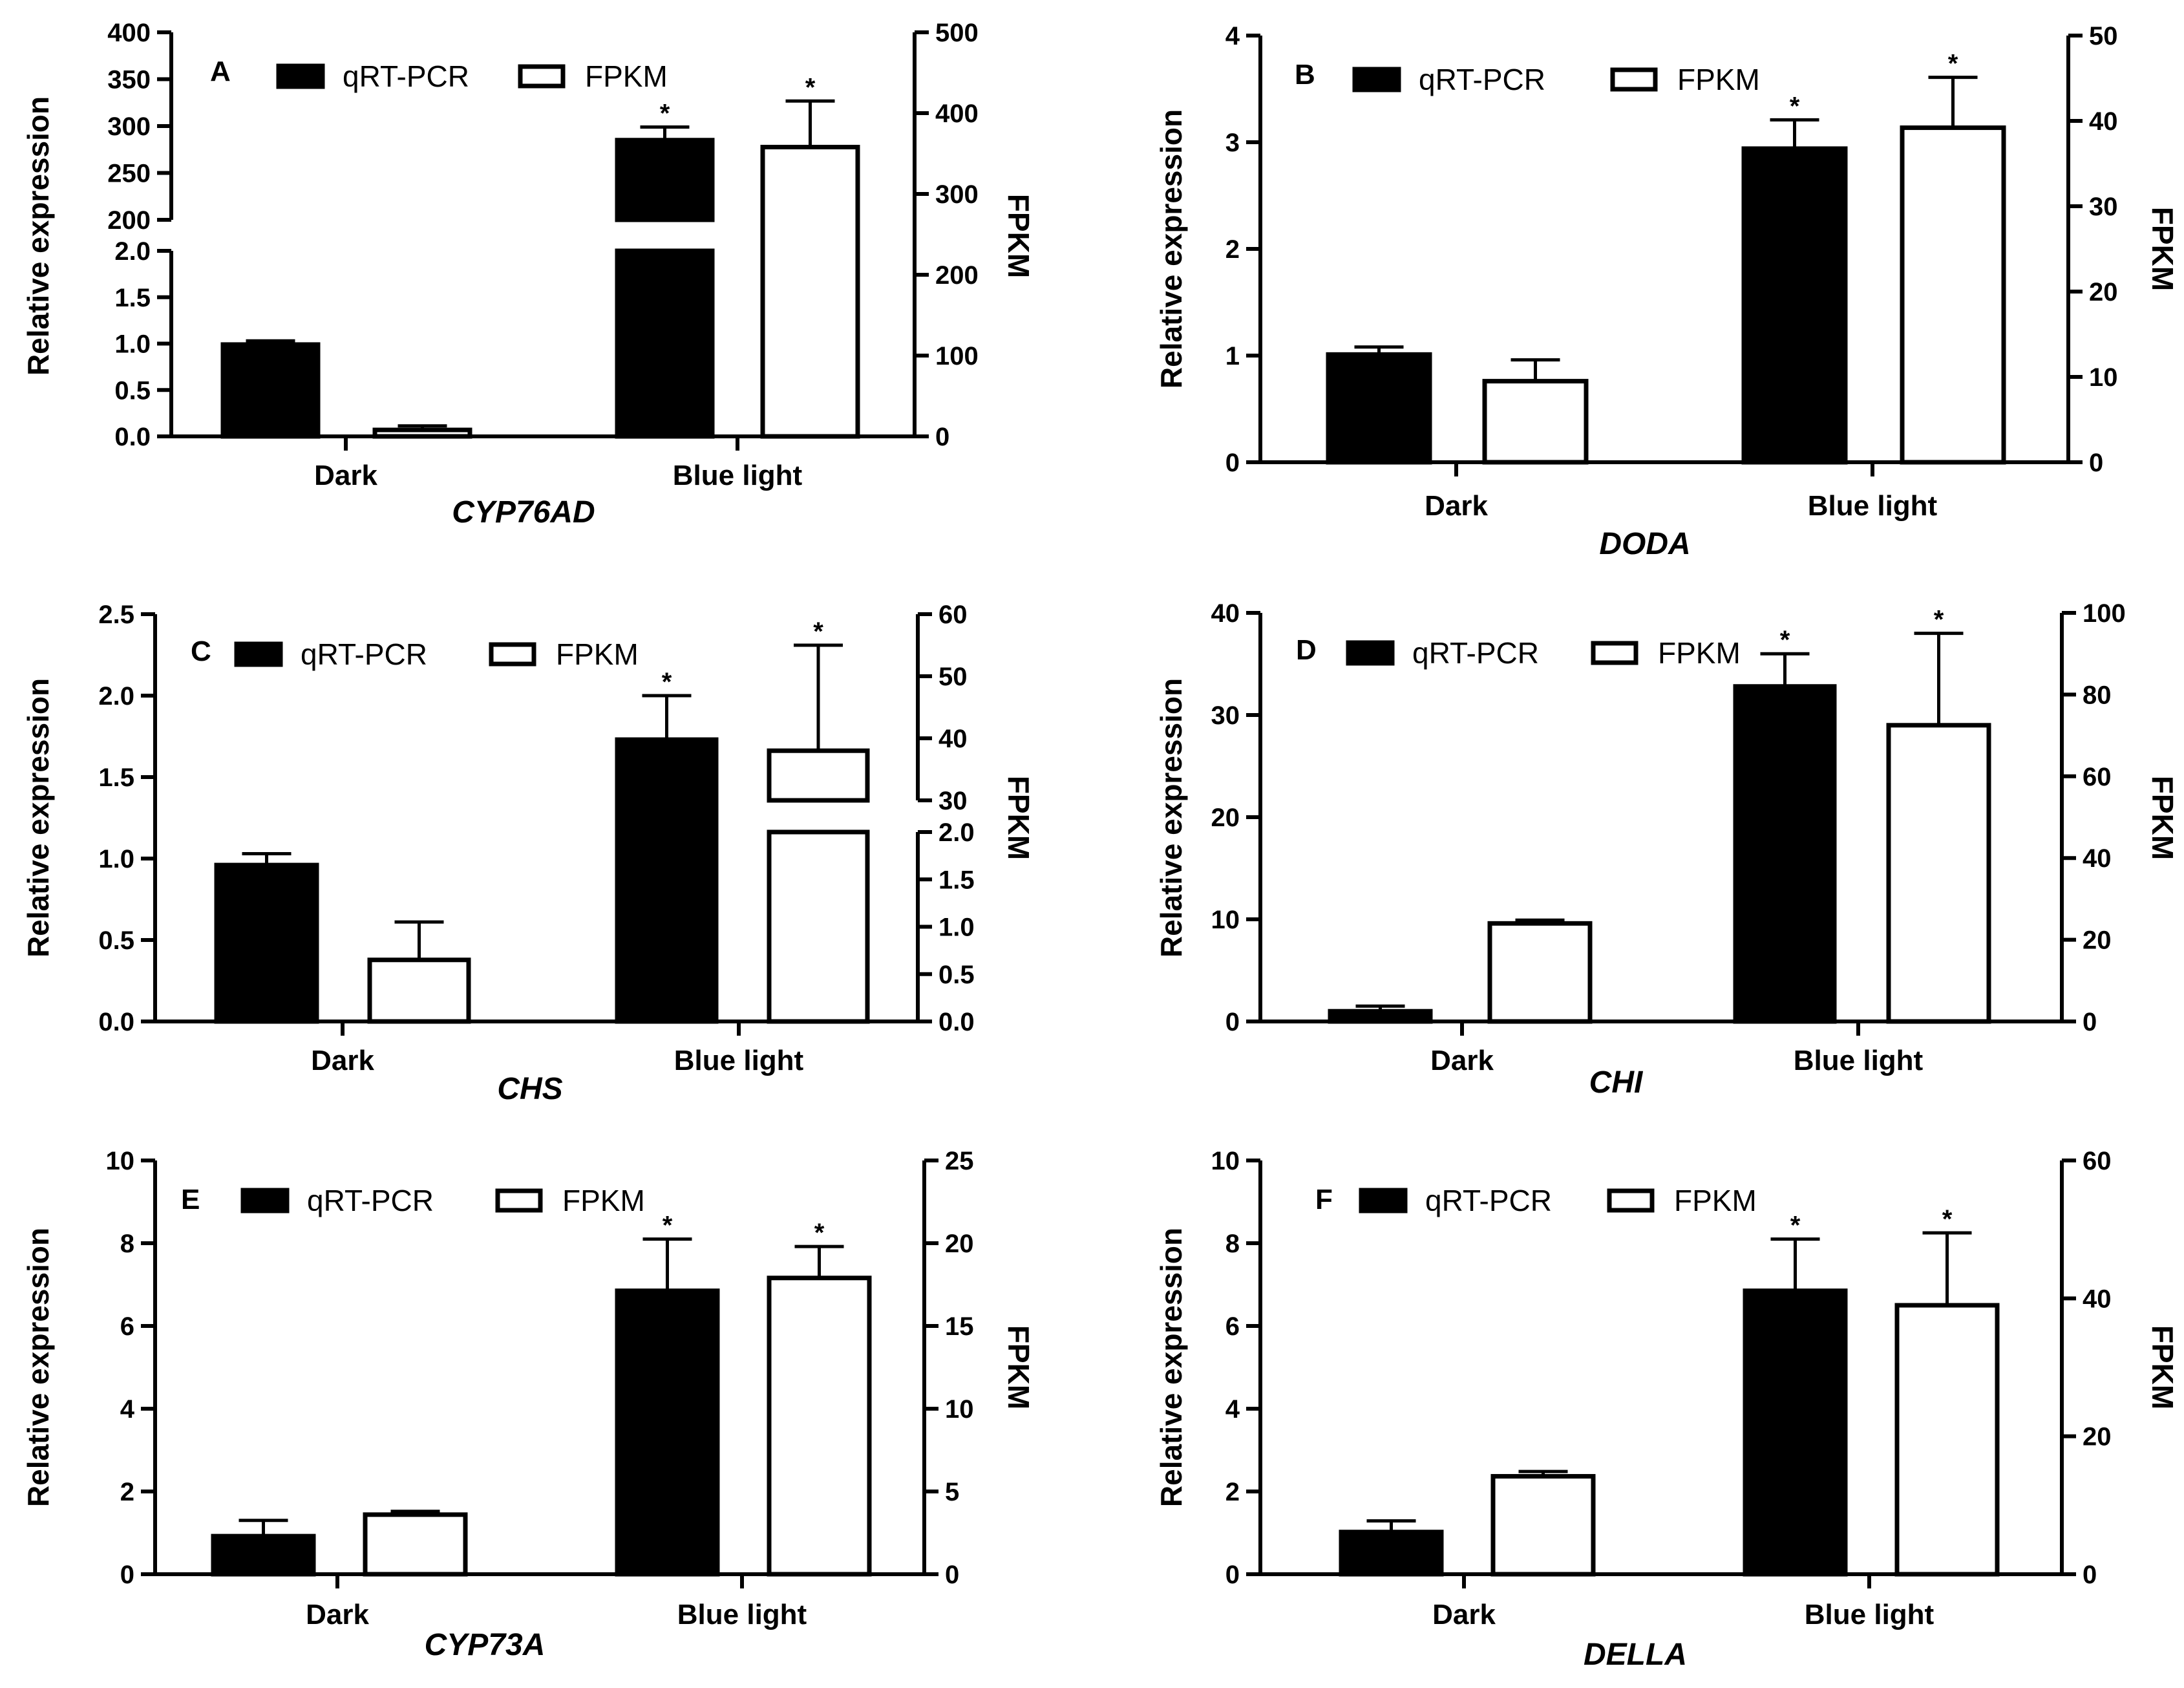 The width and height of the screenshot is (2184, 1688). What do you see at coordinates (953, 739) in the screenshot?
I see `right-axis-tick-label: 40` at bounding box center [953, 739].